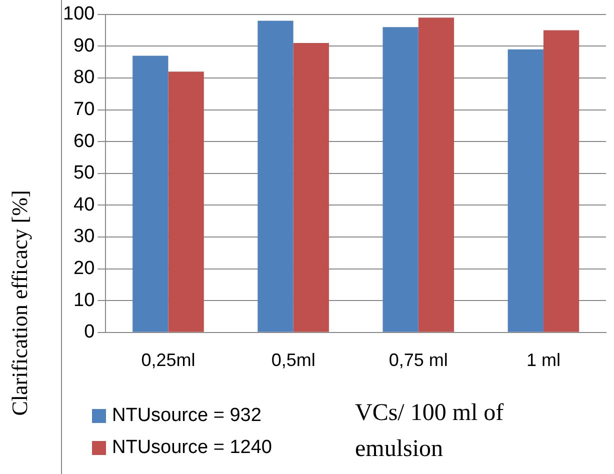  Describe the element at coordinates (418, 360) in the screenshot. I see `x-tick-label: 0,75 ml` at that location.